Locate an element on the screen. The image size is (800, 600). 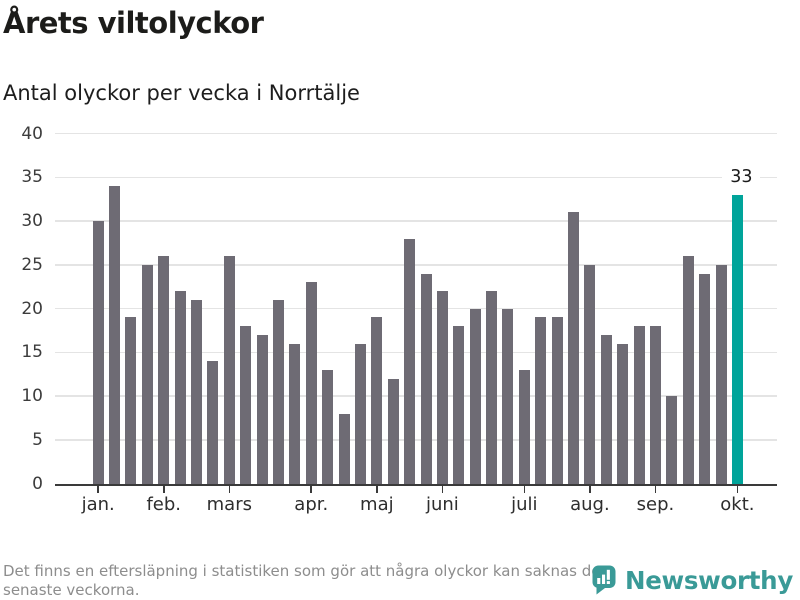
x-axis-label-feb: feb. is located at coordinates (164, 504).